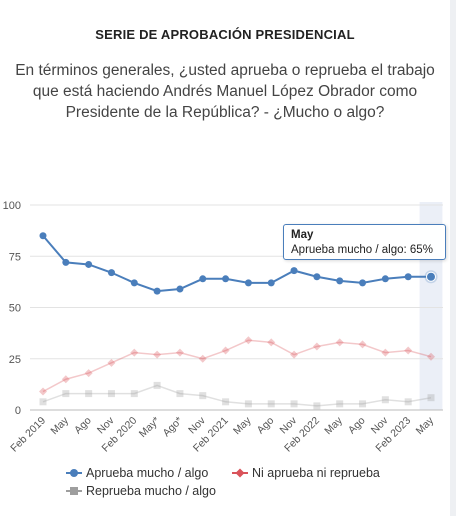  I want to click on legend-label: Ni aprueba ni reprueba, so click(316, 473).